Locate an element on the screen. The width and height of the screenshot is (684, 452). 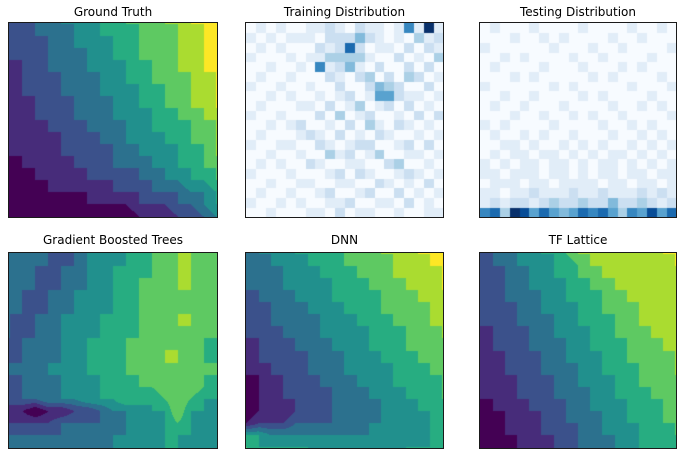
subplot-title-tf-lattice: TF Lattice is located at coordinates (578, 240).